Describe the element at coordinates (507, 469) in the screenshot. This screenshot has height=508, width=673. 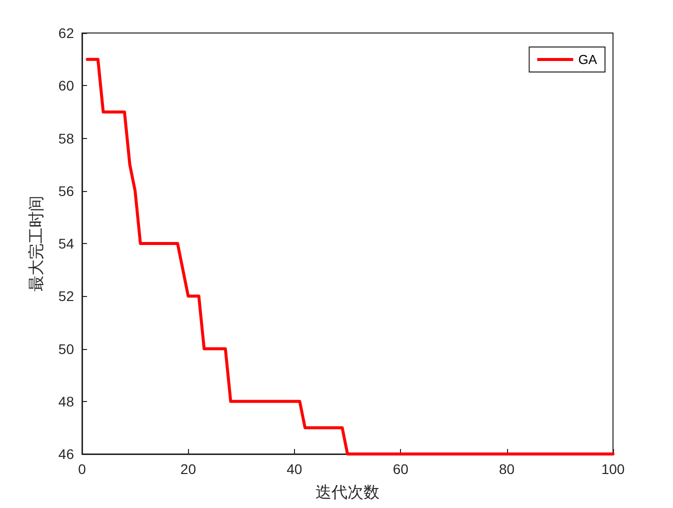
I see `x-tick-label: 80` at that location.